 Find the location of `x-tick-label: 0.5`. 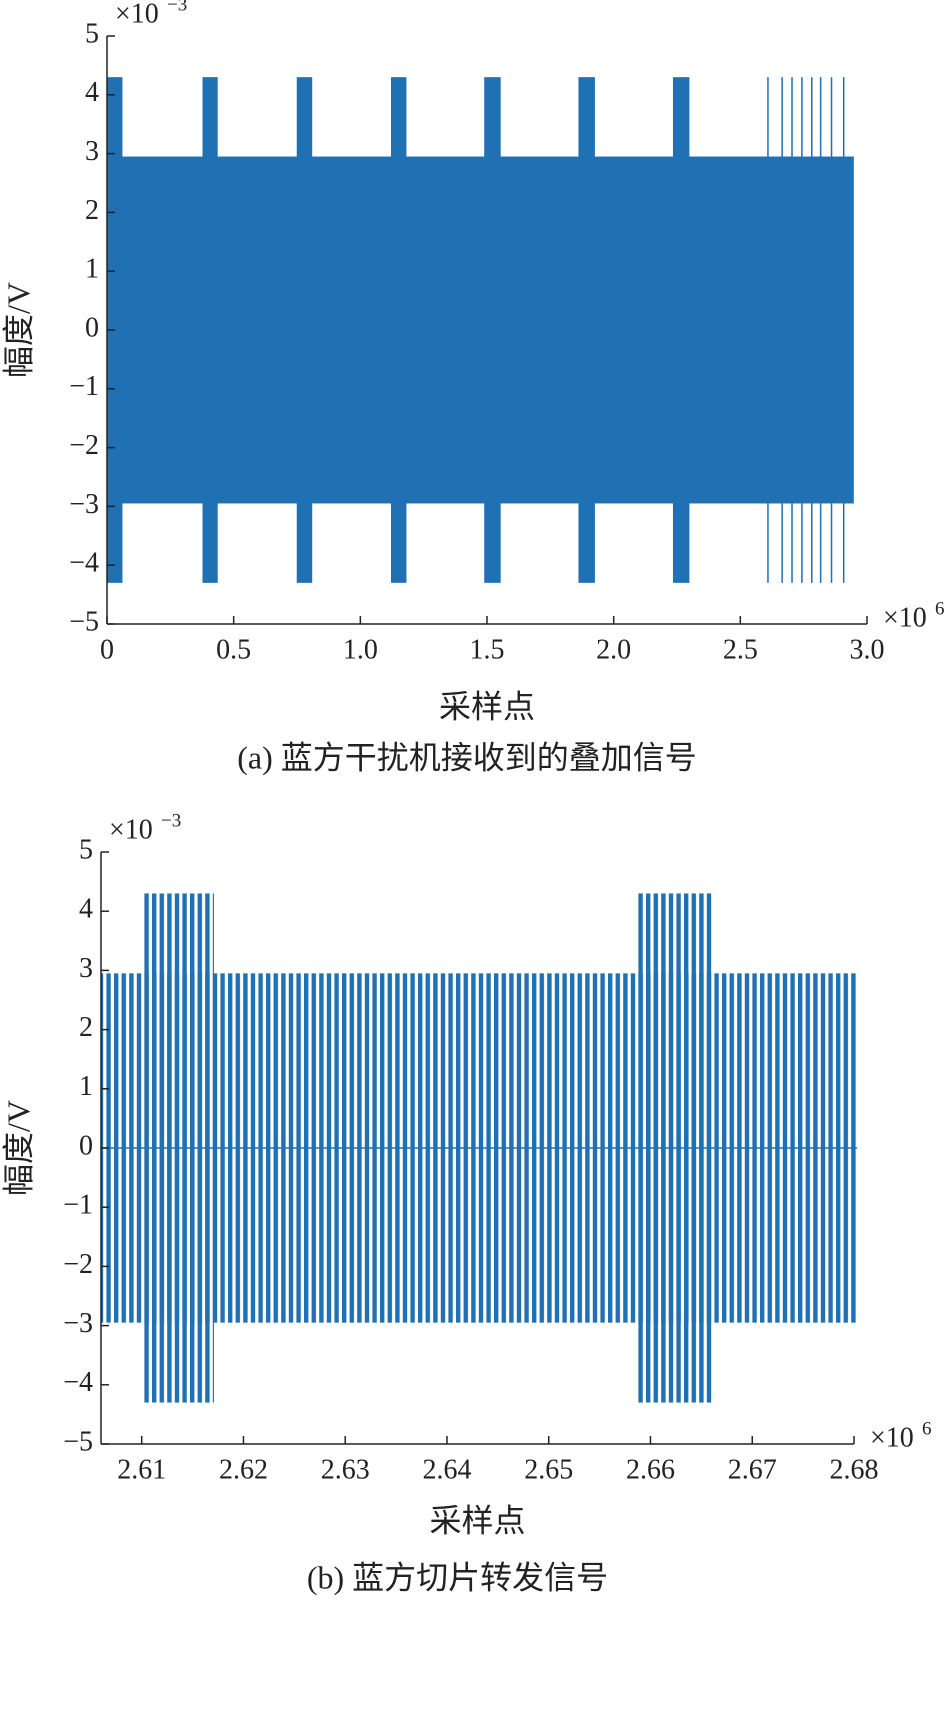

x-tick-label: 0.5 is located at coordinates (233, 649).